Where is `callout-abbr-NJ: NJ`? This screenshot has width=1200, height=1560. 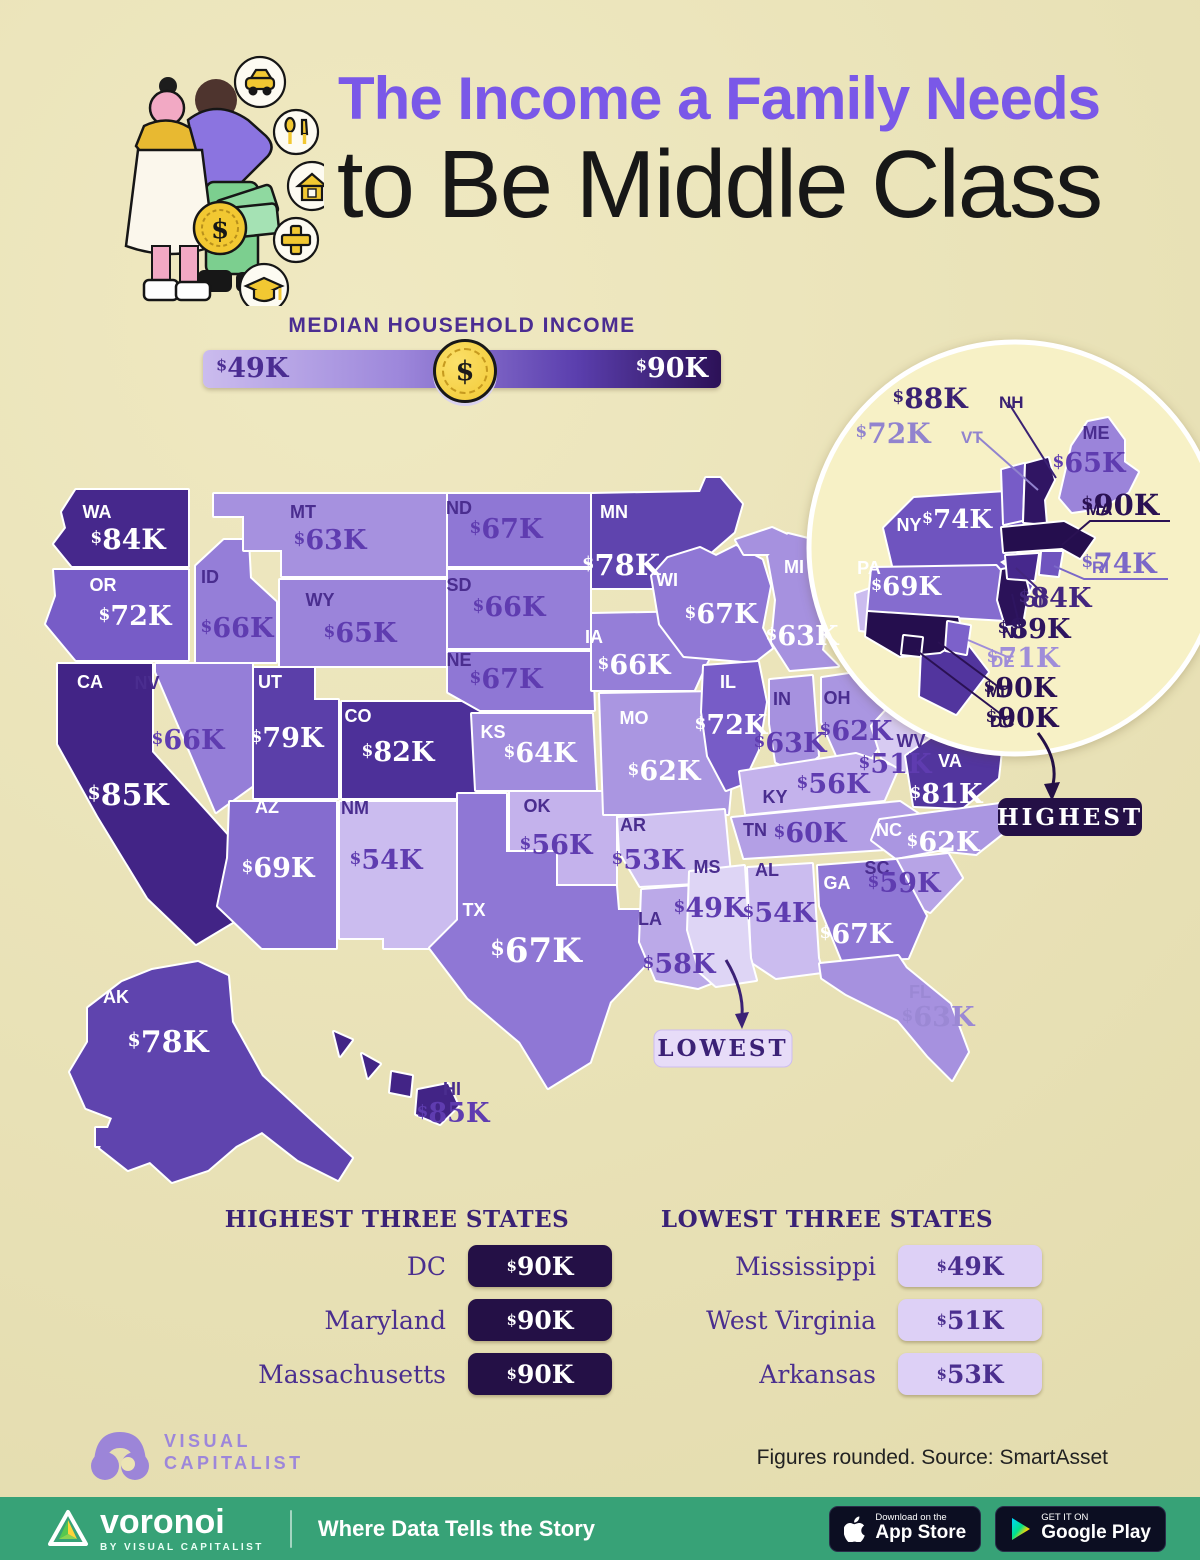
callout-abbr-NJ: NJ is located at coordinates (1013, 632).